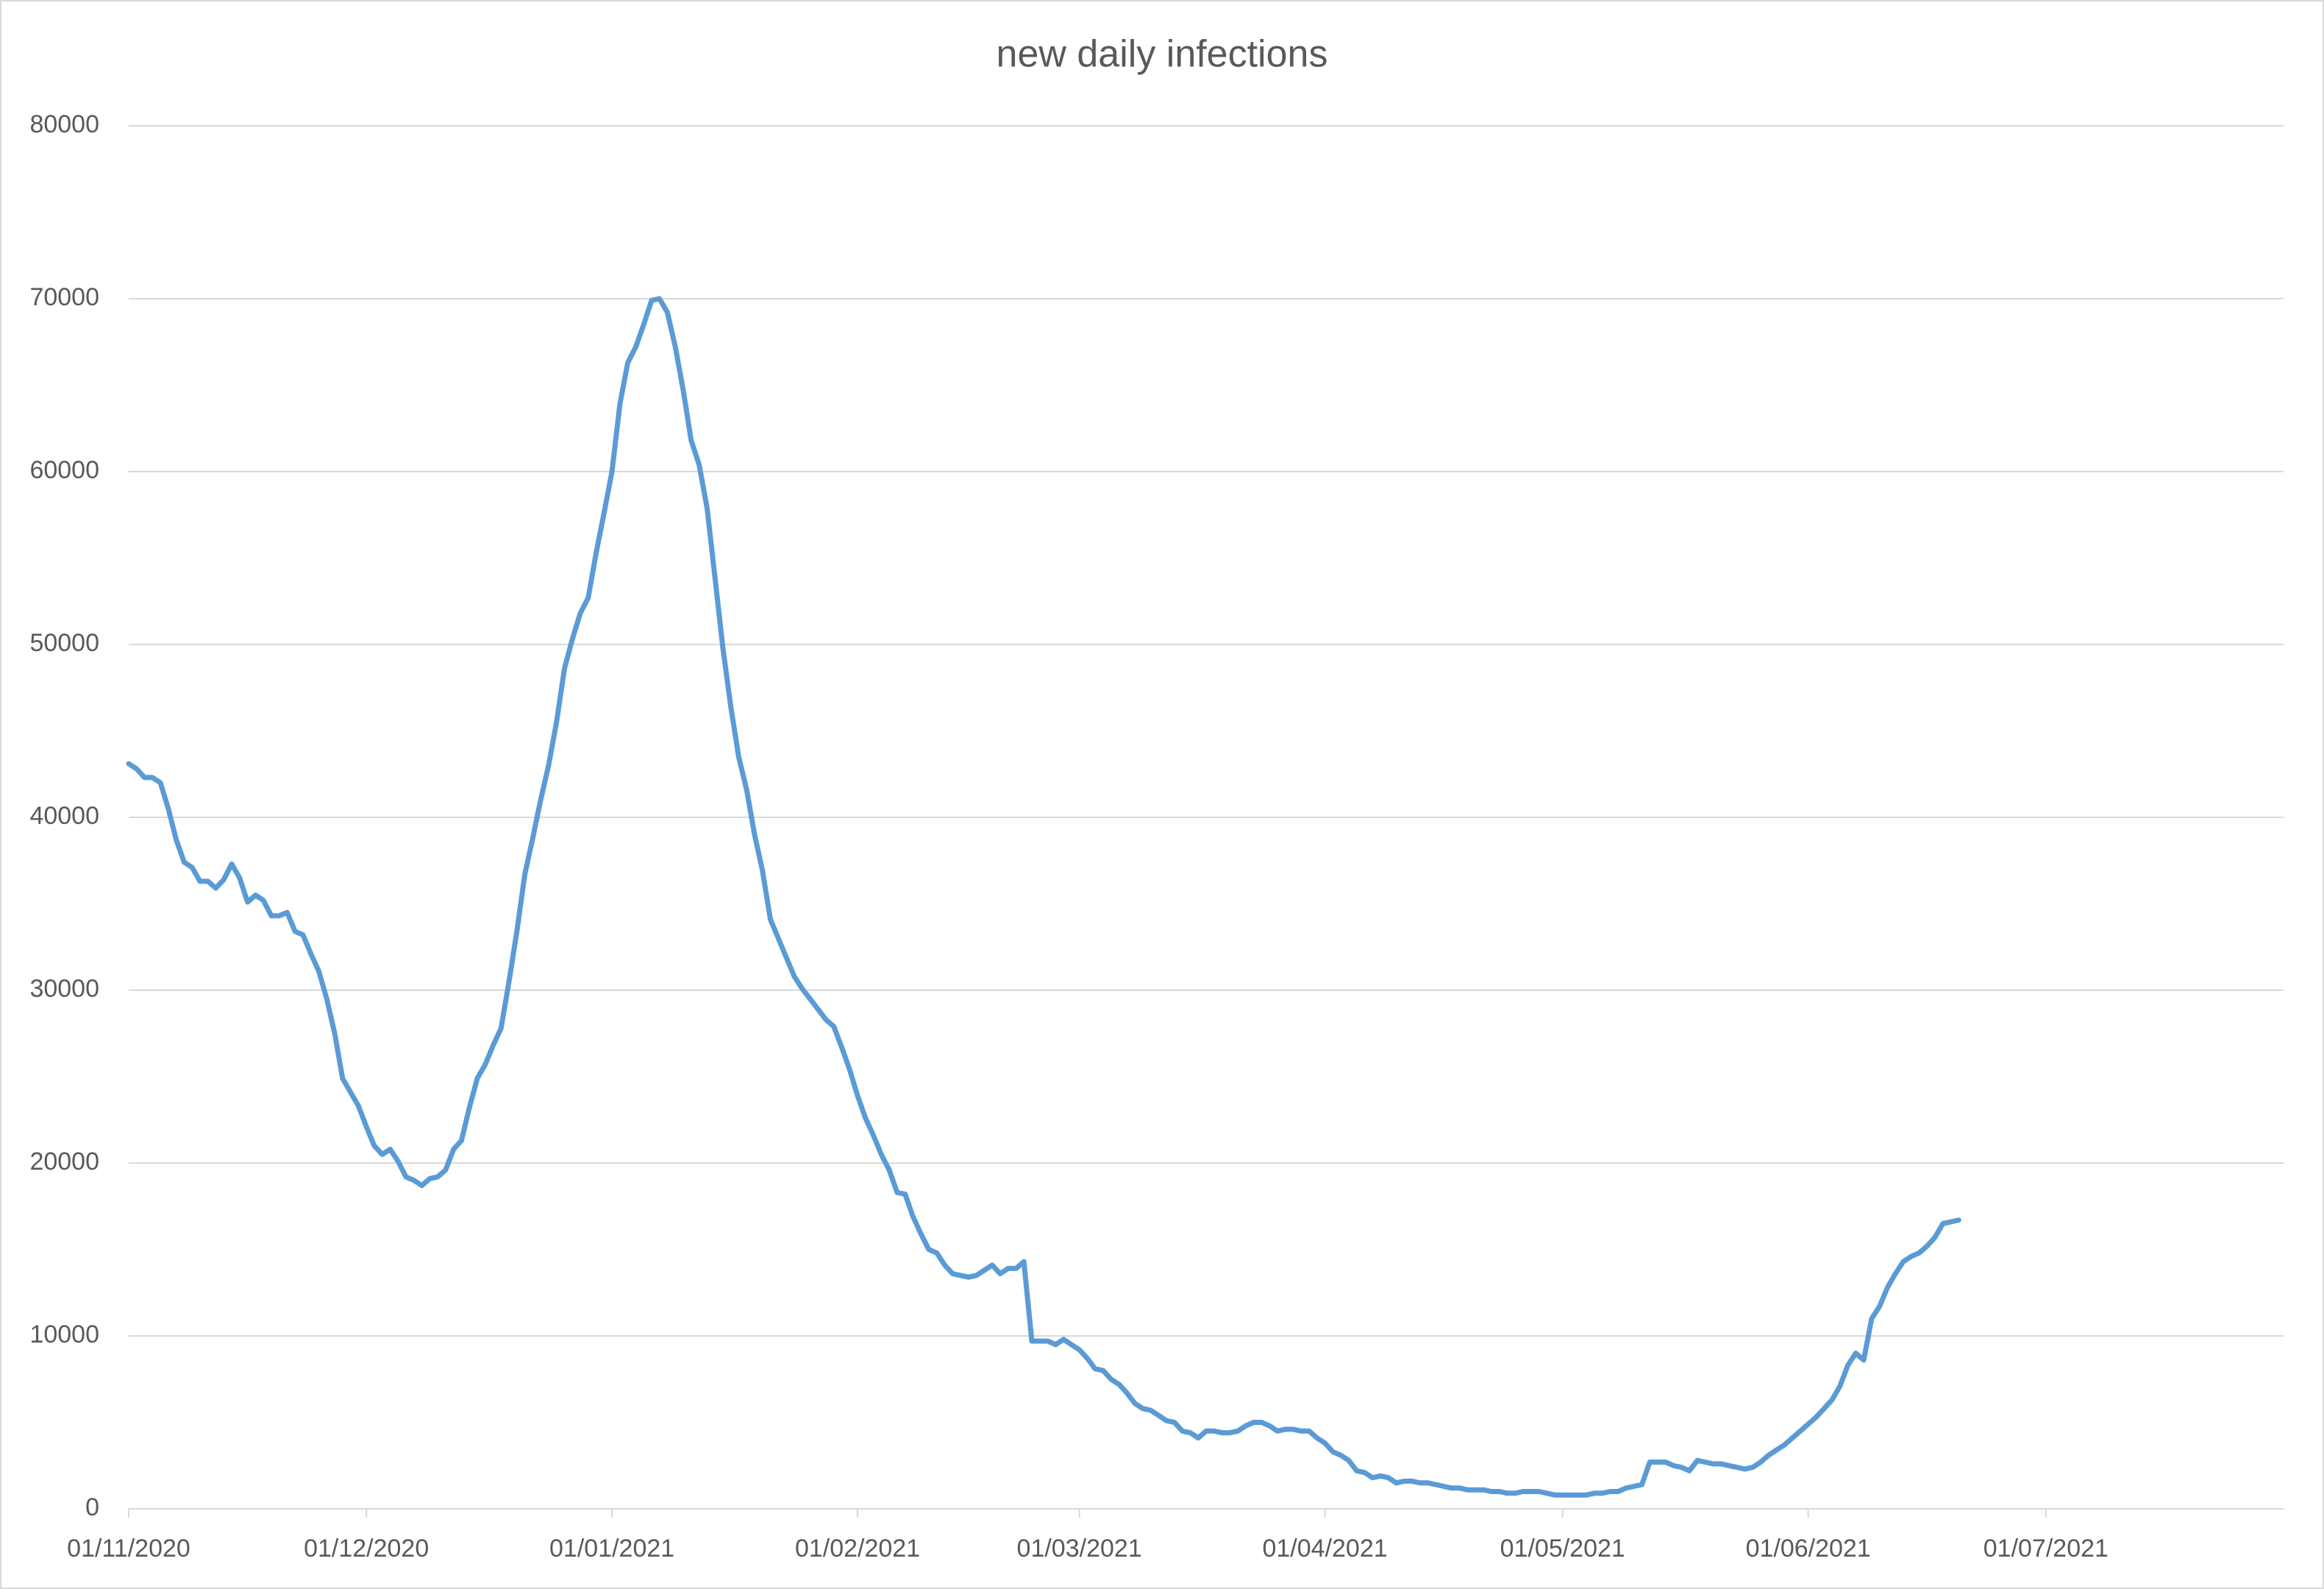 The width and height of the screenshot is (2324, 1589). I want to click on x-tick-label: 01/07/2021, so click(2046, 1549).